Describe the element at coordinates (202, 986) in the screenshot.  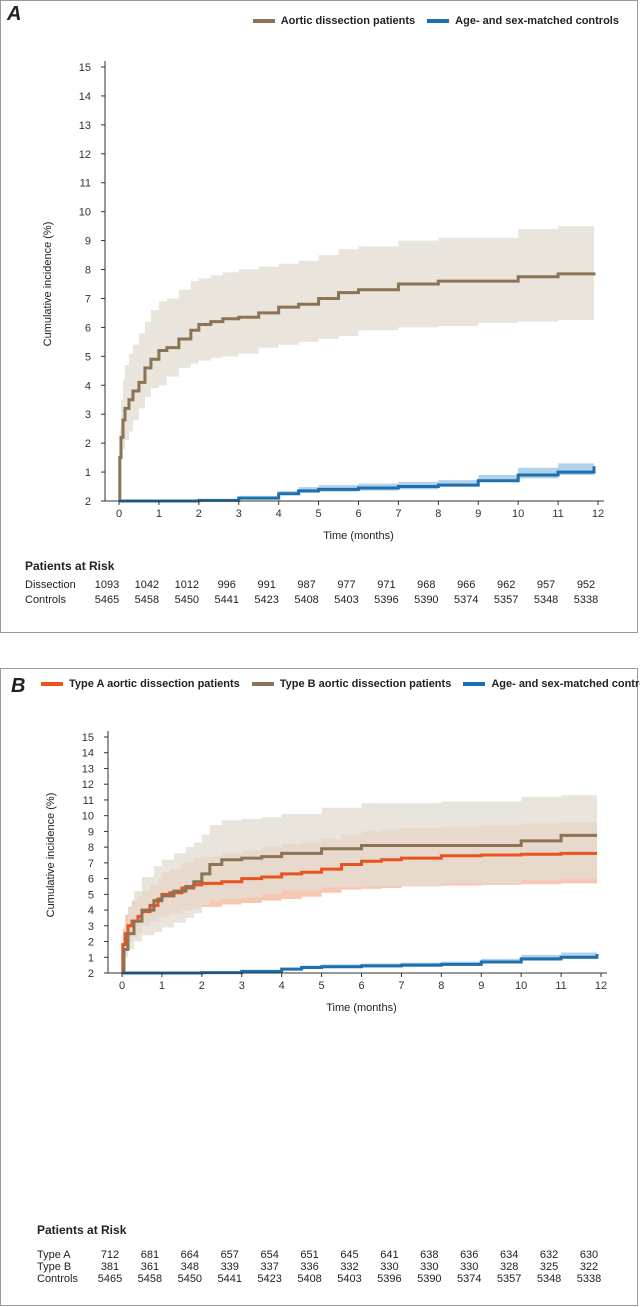
I see `x-tick-label: 2` at that location.